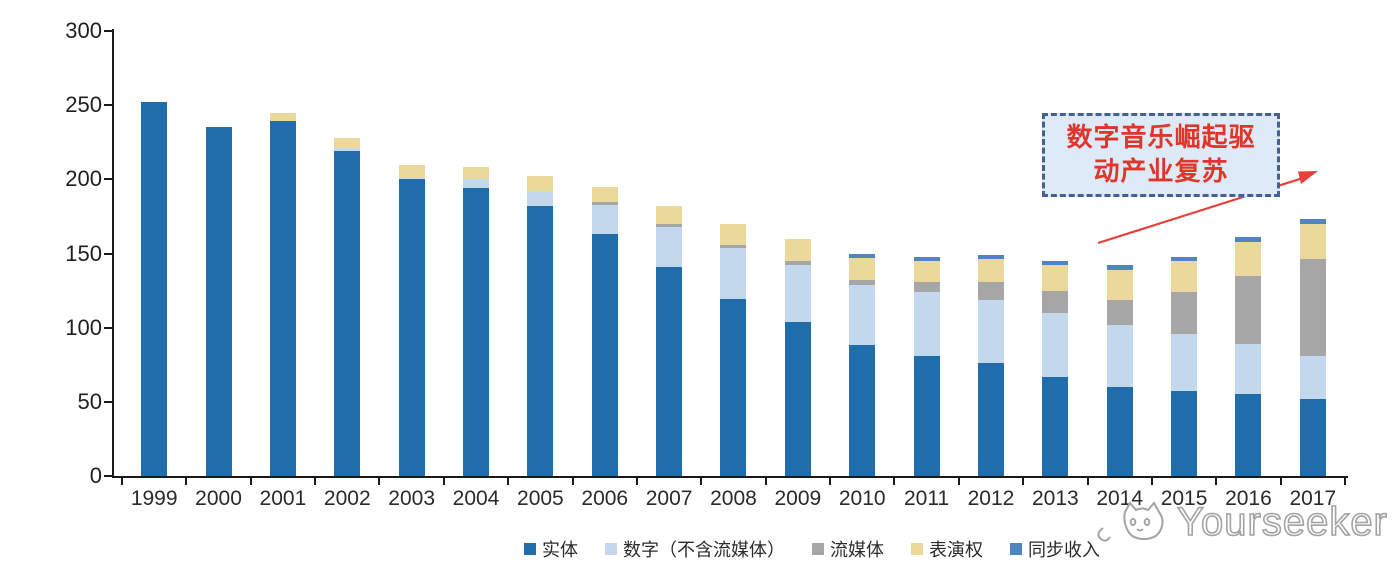 The height and width of the screenshot is (582, 1398). I want to click on annotation-callout: 数字音乐崛起驱 动产业复苏, so click(1161, 155).